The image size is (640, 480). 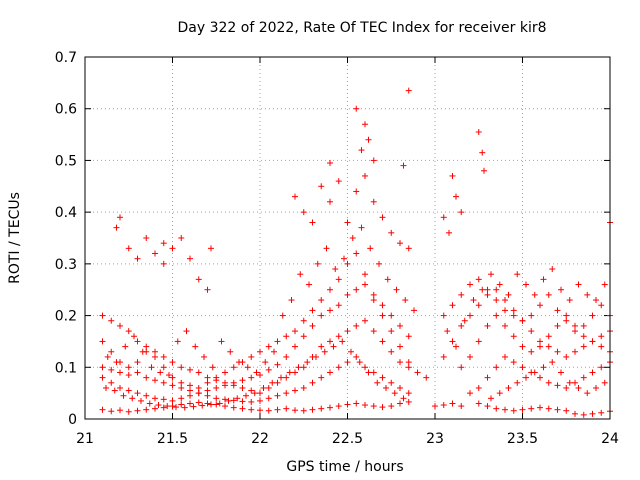 What do you see at coordinates (85, 439) in the screenshot?
I see `x-tick-label: 21` at bounding box center [85, 439].